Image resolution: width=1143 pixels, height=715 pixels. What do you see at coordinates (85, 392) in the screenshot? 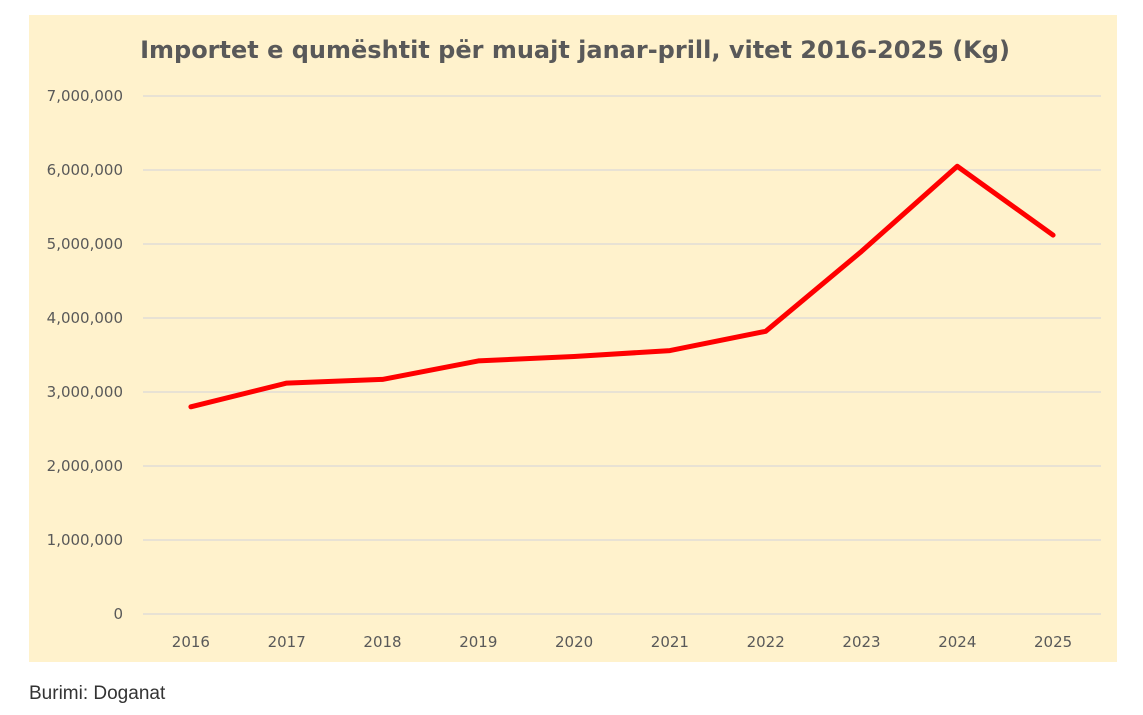
I see `y-tick-label: 3,000,000` at bounding box center [85, 392].